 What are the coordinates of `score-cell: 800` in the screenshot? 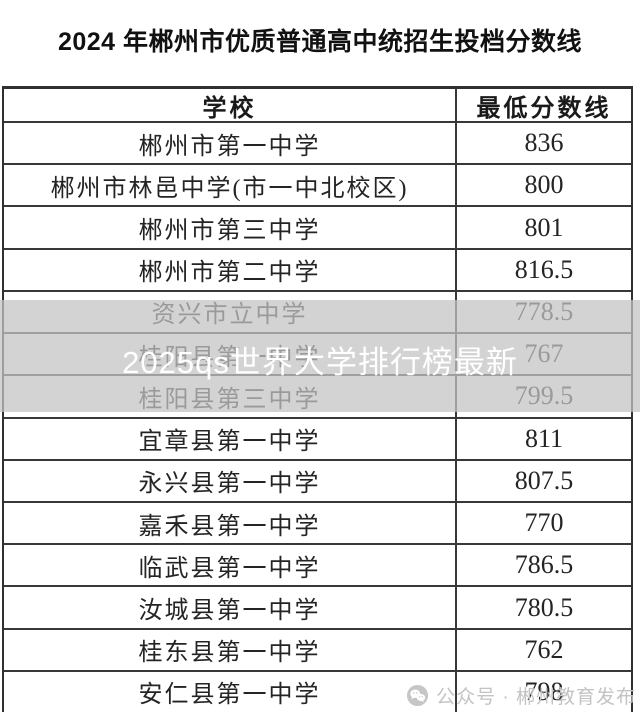 It's located at (544, 185).